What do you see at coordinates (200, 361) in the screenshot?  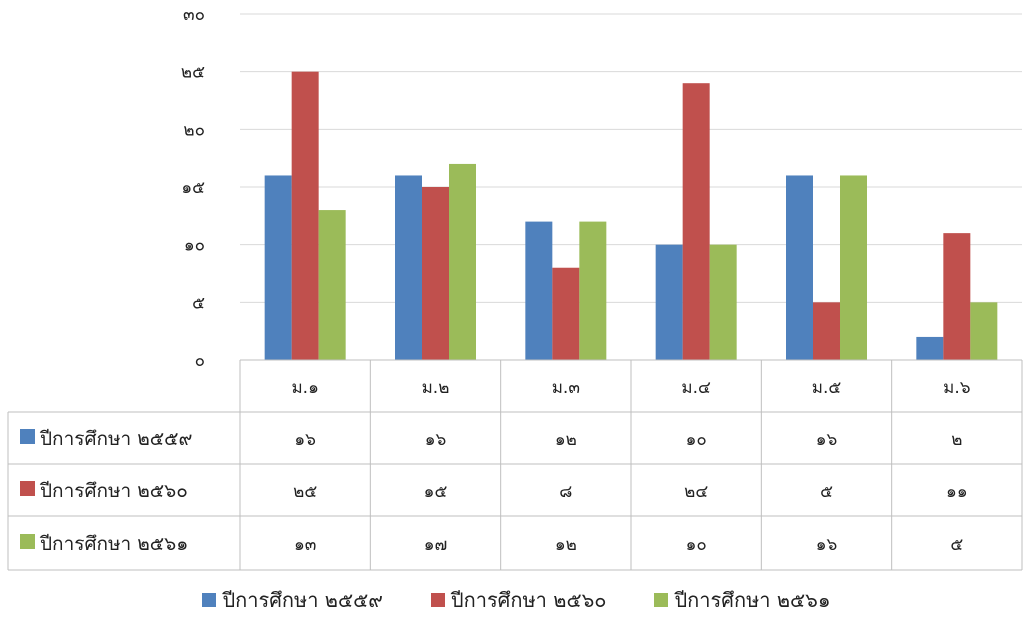 I see `y-tick-label: ๐` at bounding box center [200, 361].